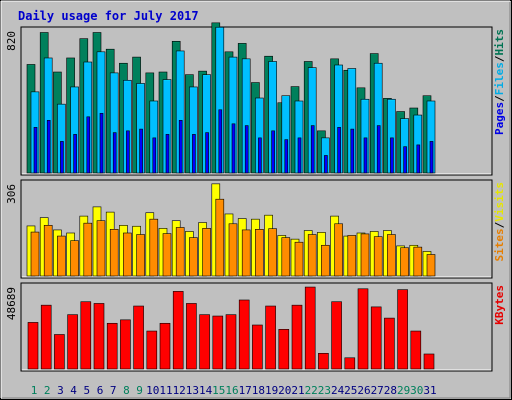 The image size is (512, 400). Describe the element at coordinates (73, 390) in the screenshot. I see `day-label: 4` at that location.